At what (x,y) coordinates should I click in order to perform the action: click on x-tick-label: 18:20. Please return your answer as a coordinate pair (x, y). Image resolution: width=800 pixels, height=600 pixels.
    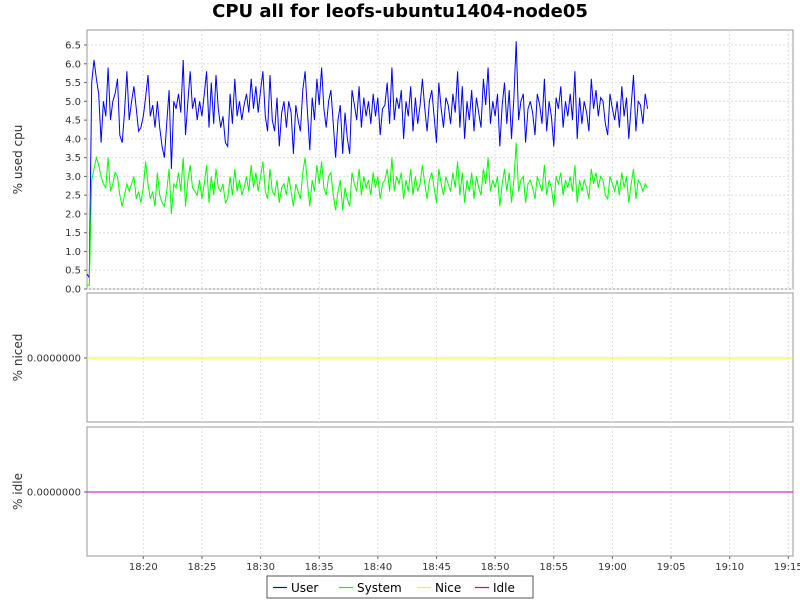
    Looking at the image, I should click on (143, 567).